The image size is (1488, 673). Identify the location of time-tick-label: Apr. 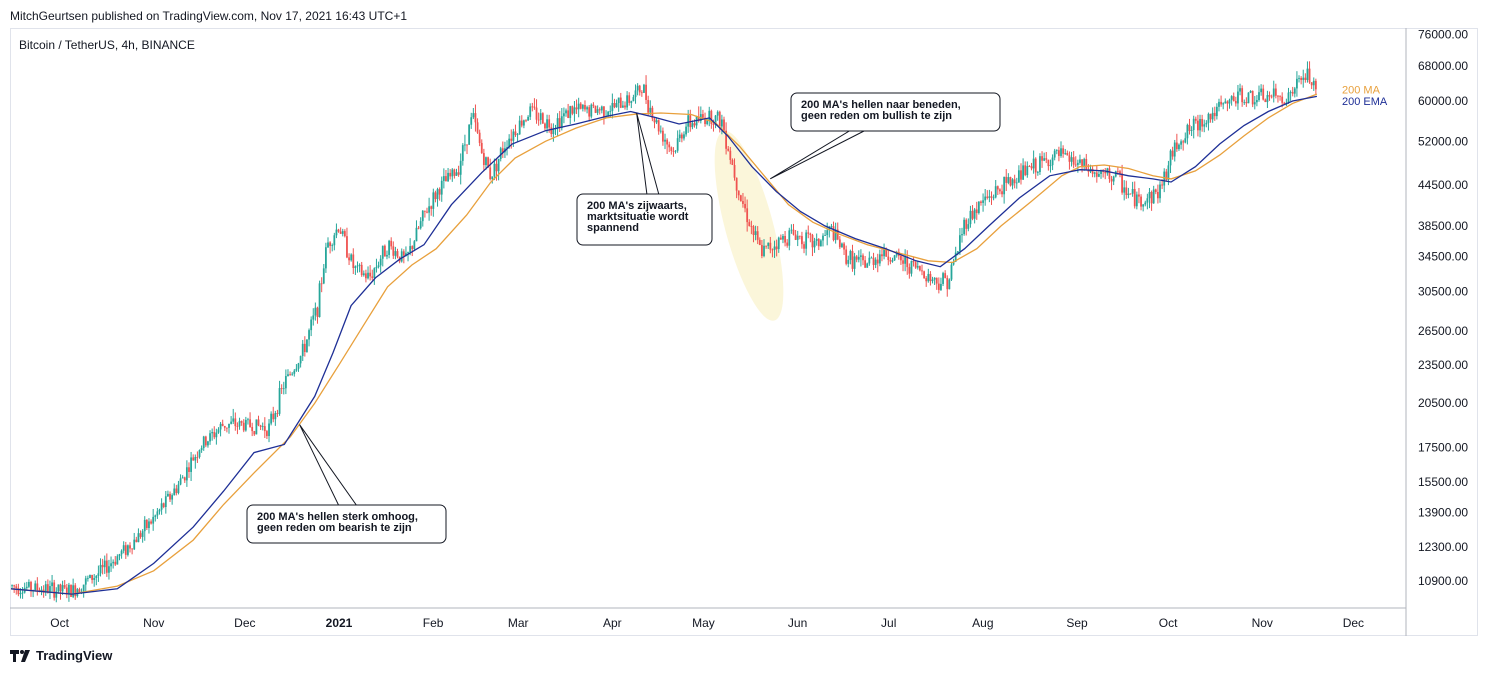
(612, 623).